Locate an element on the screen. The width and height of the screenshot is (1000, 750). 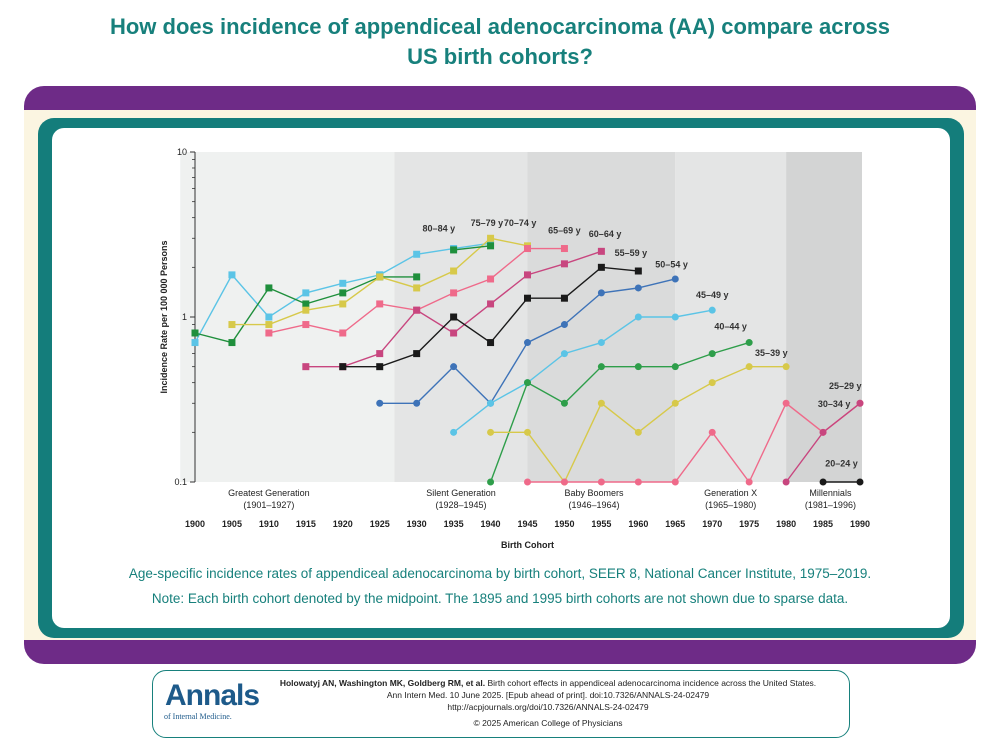
x-tick-label: 1990 is located at coordinates (860, 524).